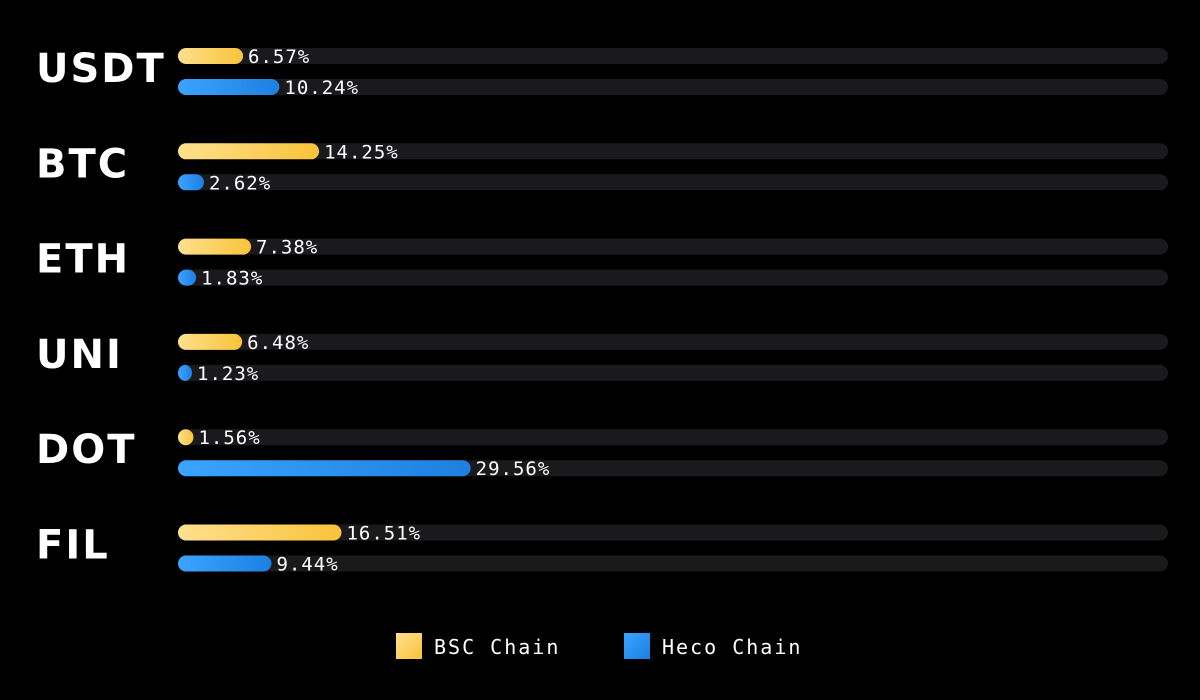  I want to click on category-group-dot: DOT 1.56% 29.56%, so click(602, 453).